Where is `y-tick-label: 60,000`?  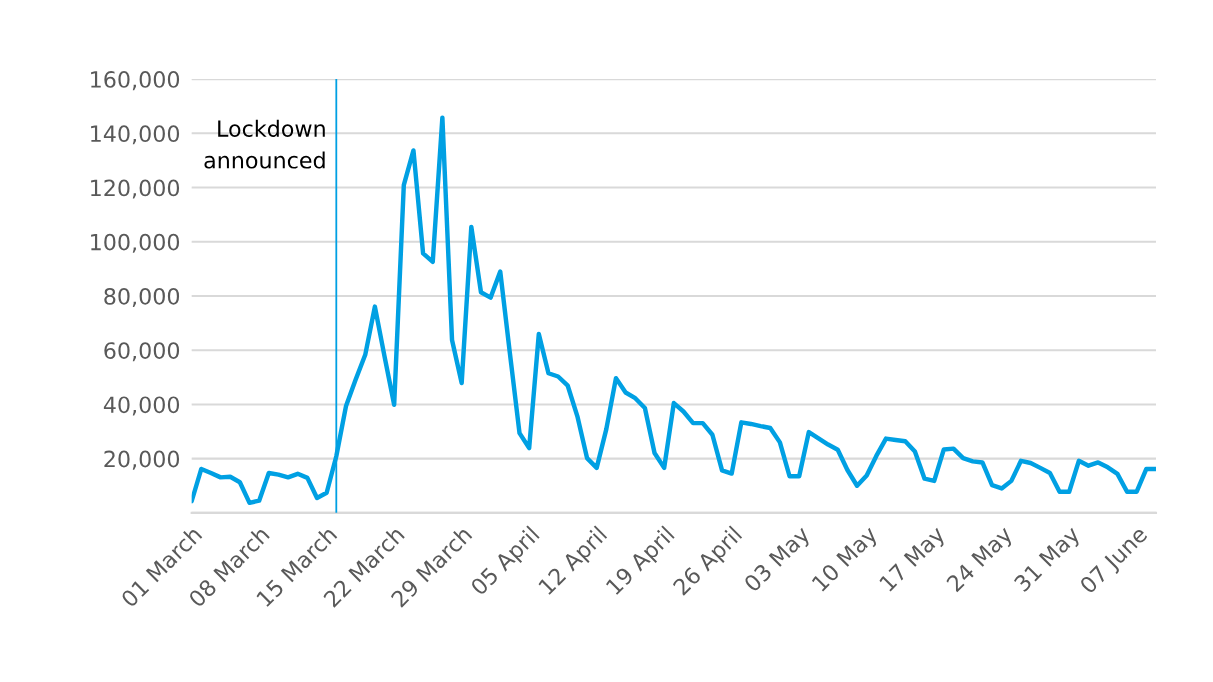
y-tick-label: 60,000 is located at coordinates (142, 352).